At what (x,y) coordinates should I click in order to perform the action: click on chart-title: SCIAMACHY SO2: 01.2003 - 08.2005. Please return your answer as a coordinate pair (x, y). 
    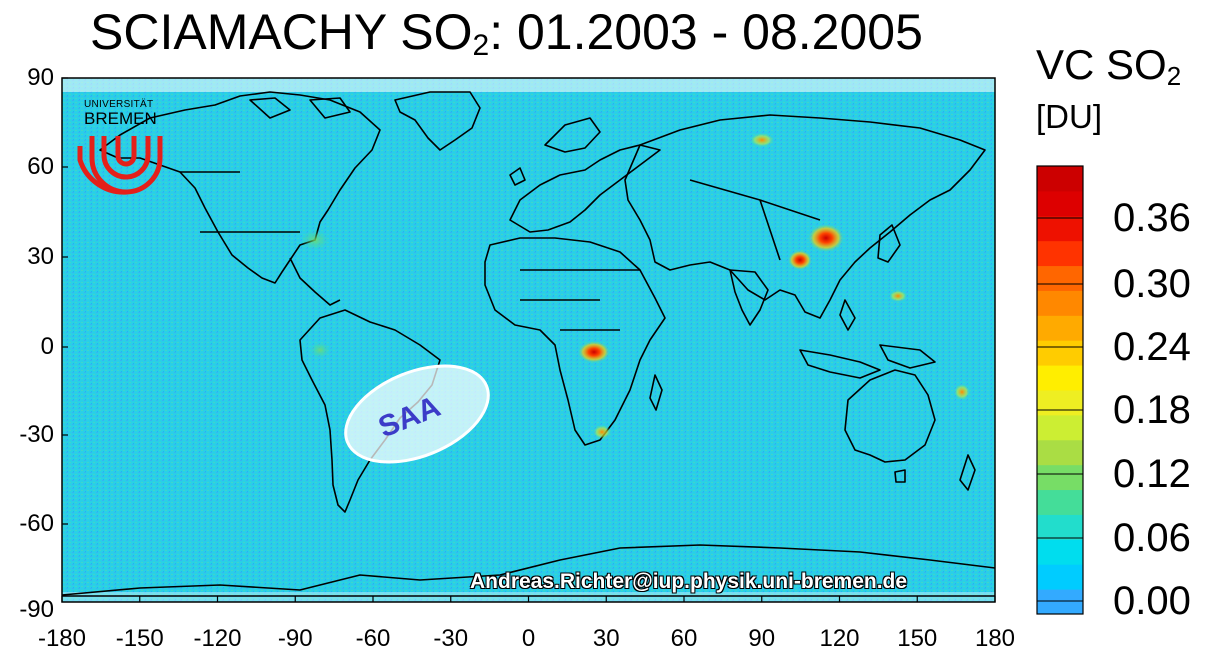
    Looking at the image, I should click on (530, 32).